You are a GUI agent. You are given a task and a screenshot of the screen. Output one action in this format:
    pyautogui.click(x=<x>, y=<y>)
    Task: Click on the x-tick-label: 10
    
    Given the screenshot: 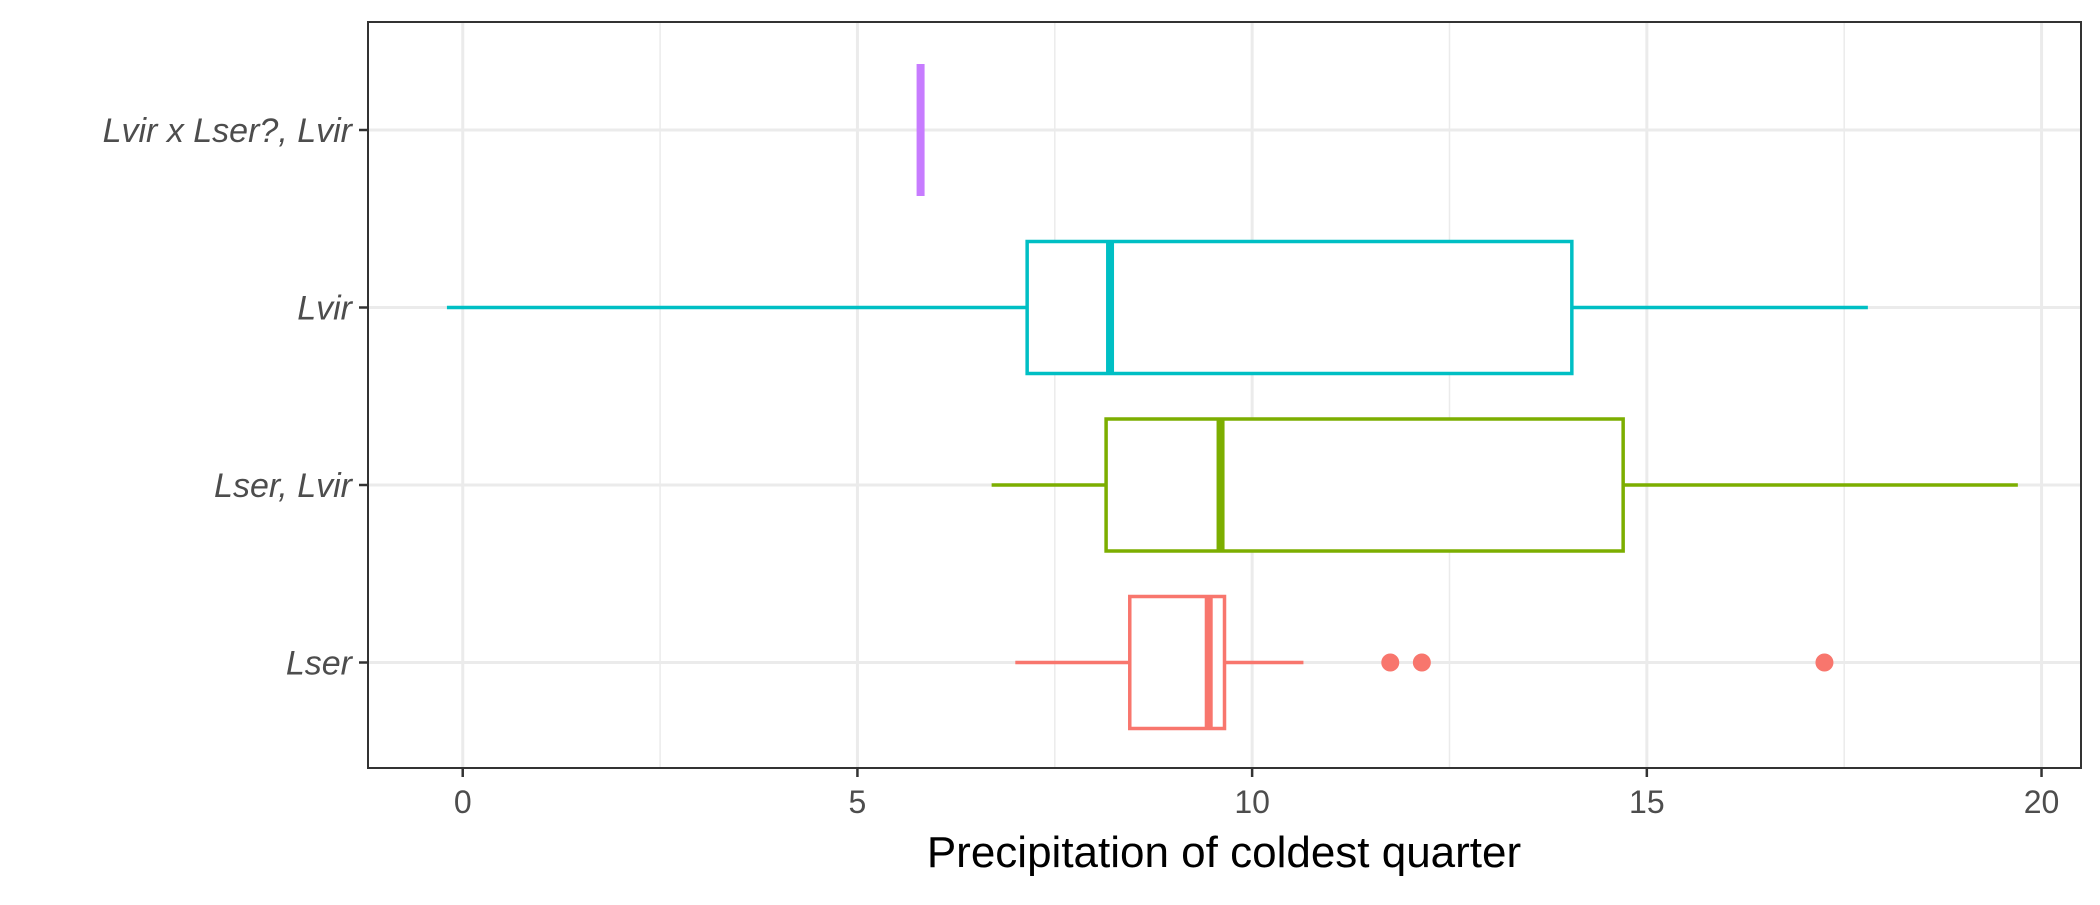 What is the action you would take?
    pyautogui.click(x=1252, y=802)
    